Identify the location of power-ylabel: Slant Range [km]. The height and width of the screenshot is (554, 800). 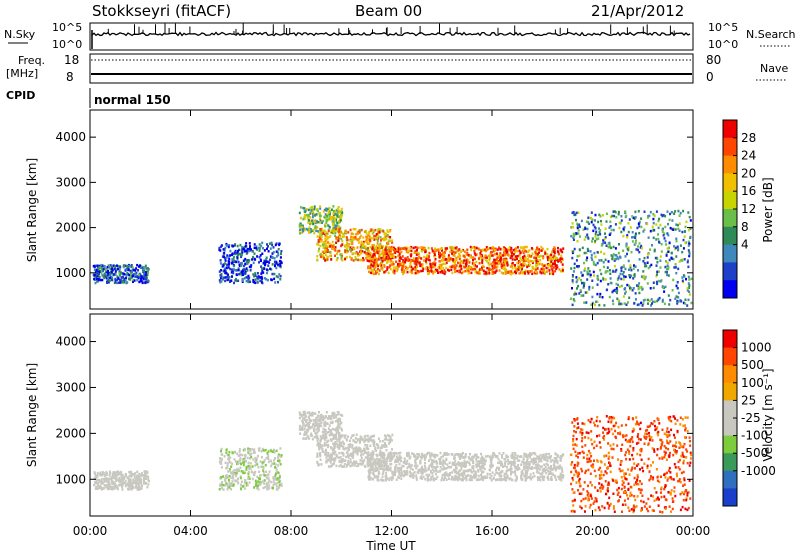
(32, 210).